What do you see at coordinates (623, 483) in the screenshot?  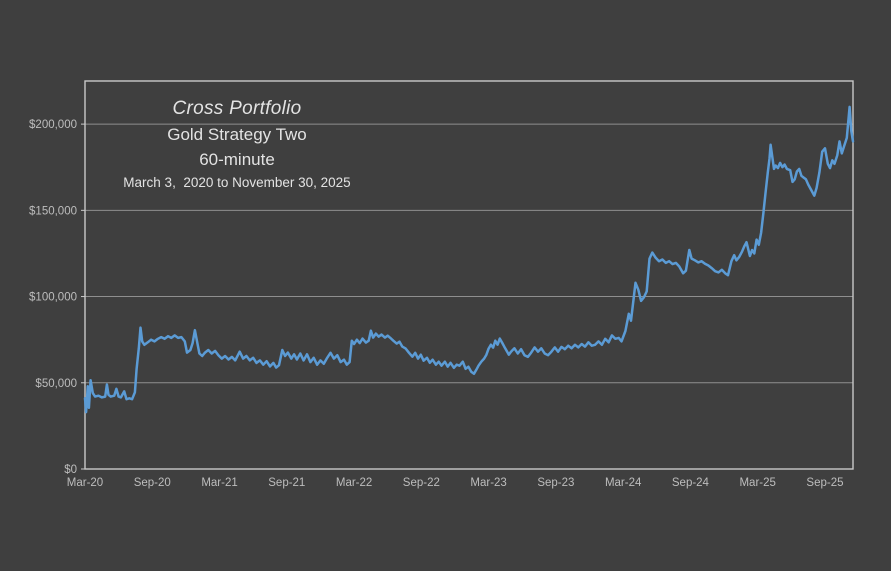 I see `x-axis-label: Mar-24` at bounding box center [623, 483].